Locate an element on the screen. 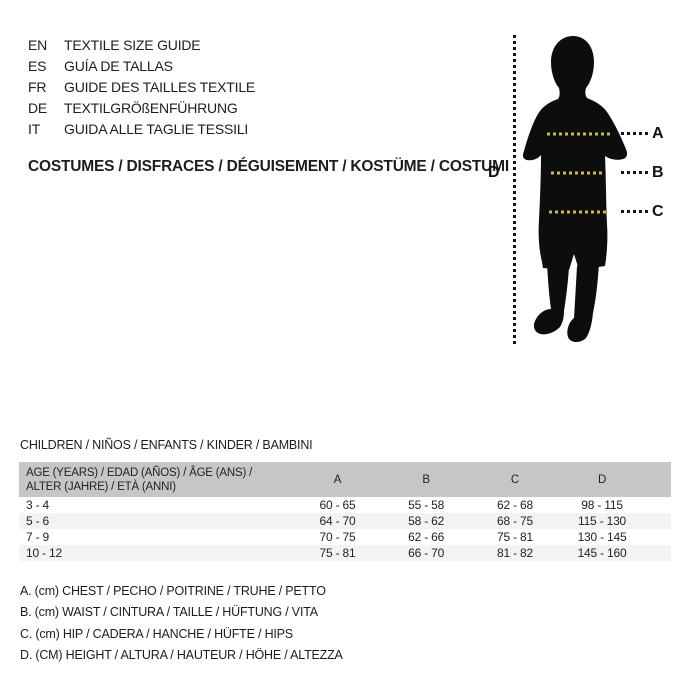  value-cell-a: 70 - 75 is located at coordinates (337, 537).